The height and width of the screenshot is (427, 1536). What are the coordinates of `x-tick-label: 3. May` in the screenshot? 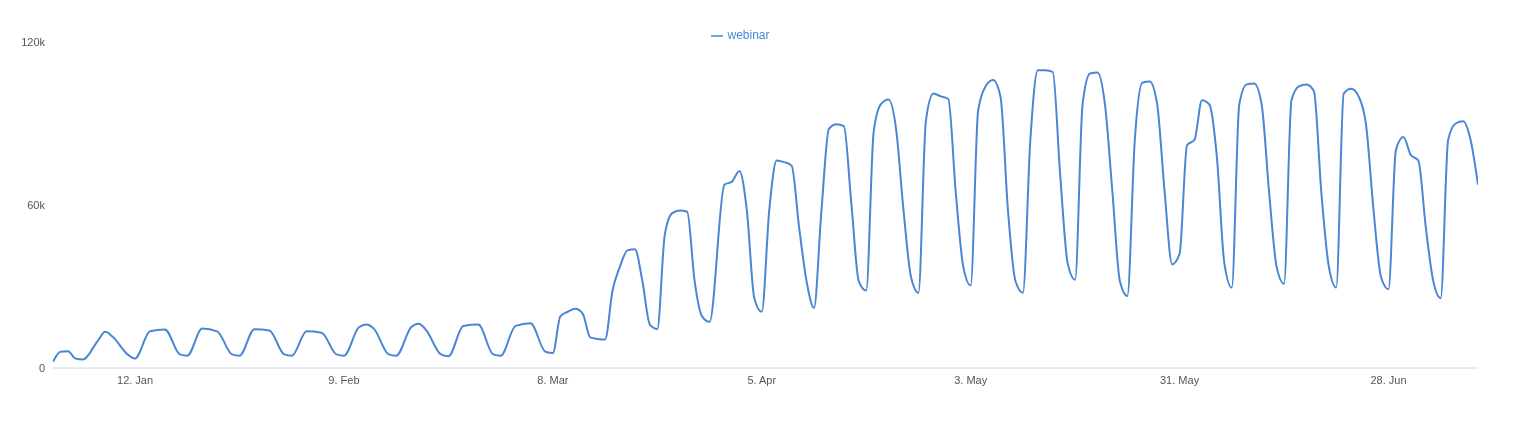 It's located at (971, 379).